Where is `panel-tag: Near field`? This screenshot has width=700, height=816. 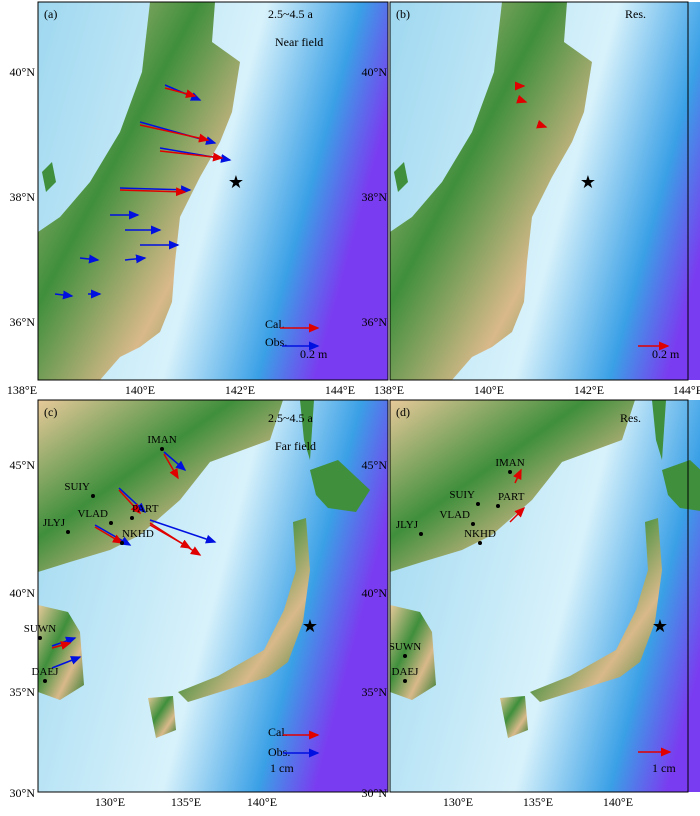 panel-tag: Near field is located at coordinates (299, 42).